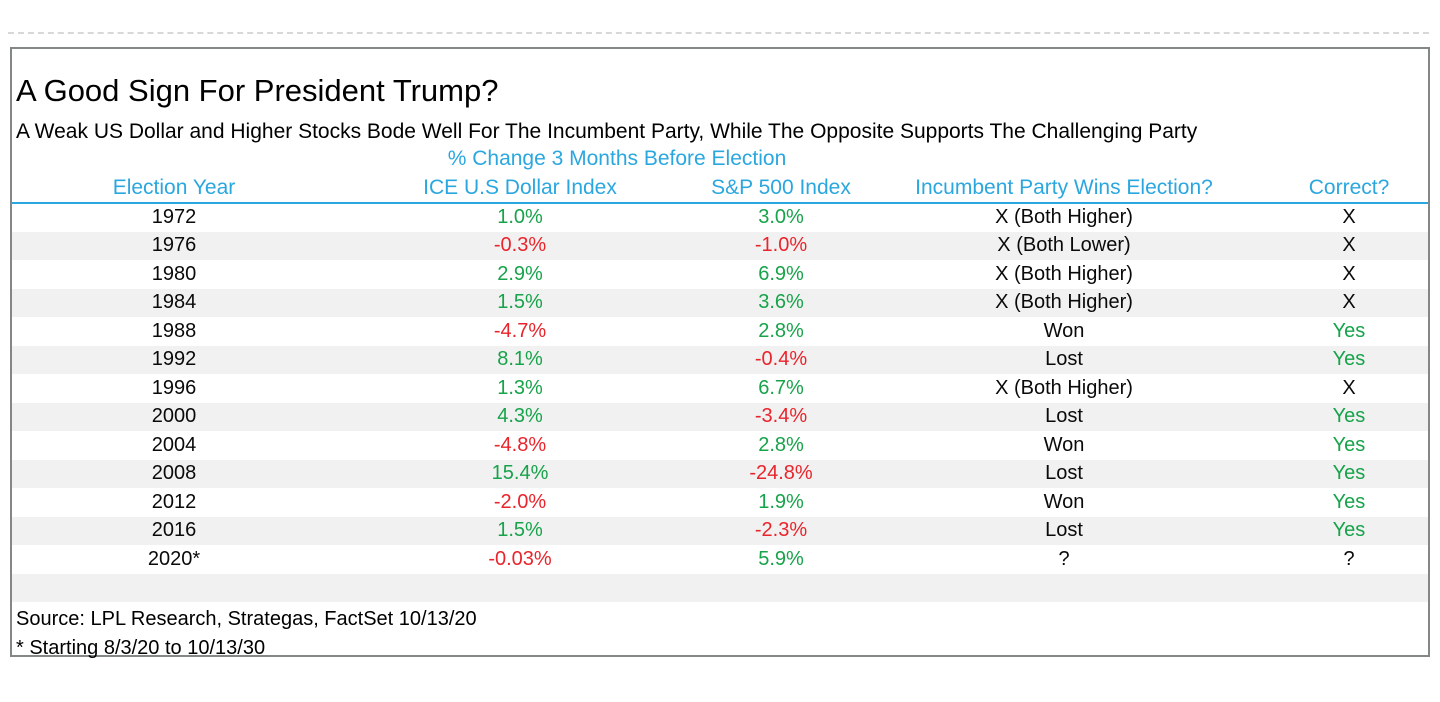 The height and width of the screenshot is (702, 1440). Describe the element at coordinates (781, 473) in the screenshot. I see `sp500-cell: -24.8%` at that location.